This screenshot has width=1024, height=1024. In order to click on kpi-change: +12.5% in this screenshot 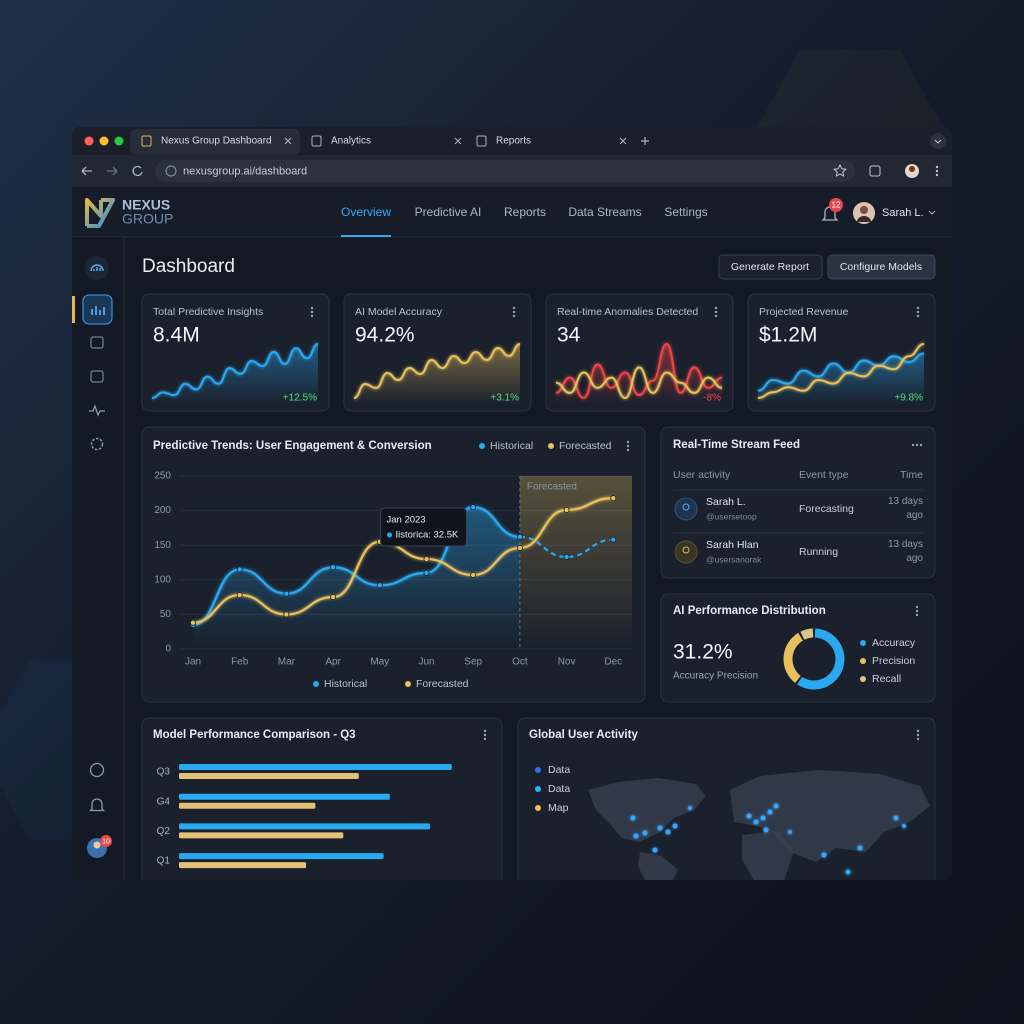, I will do `click(300, 398)`.